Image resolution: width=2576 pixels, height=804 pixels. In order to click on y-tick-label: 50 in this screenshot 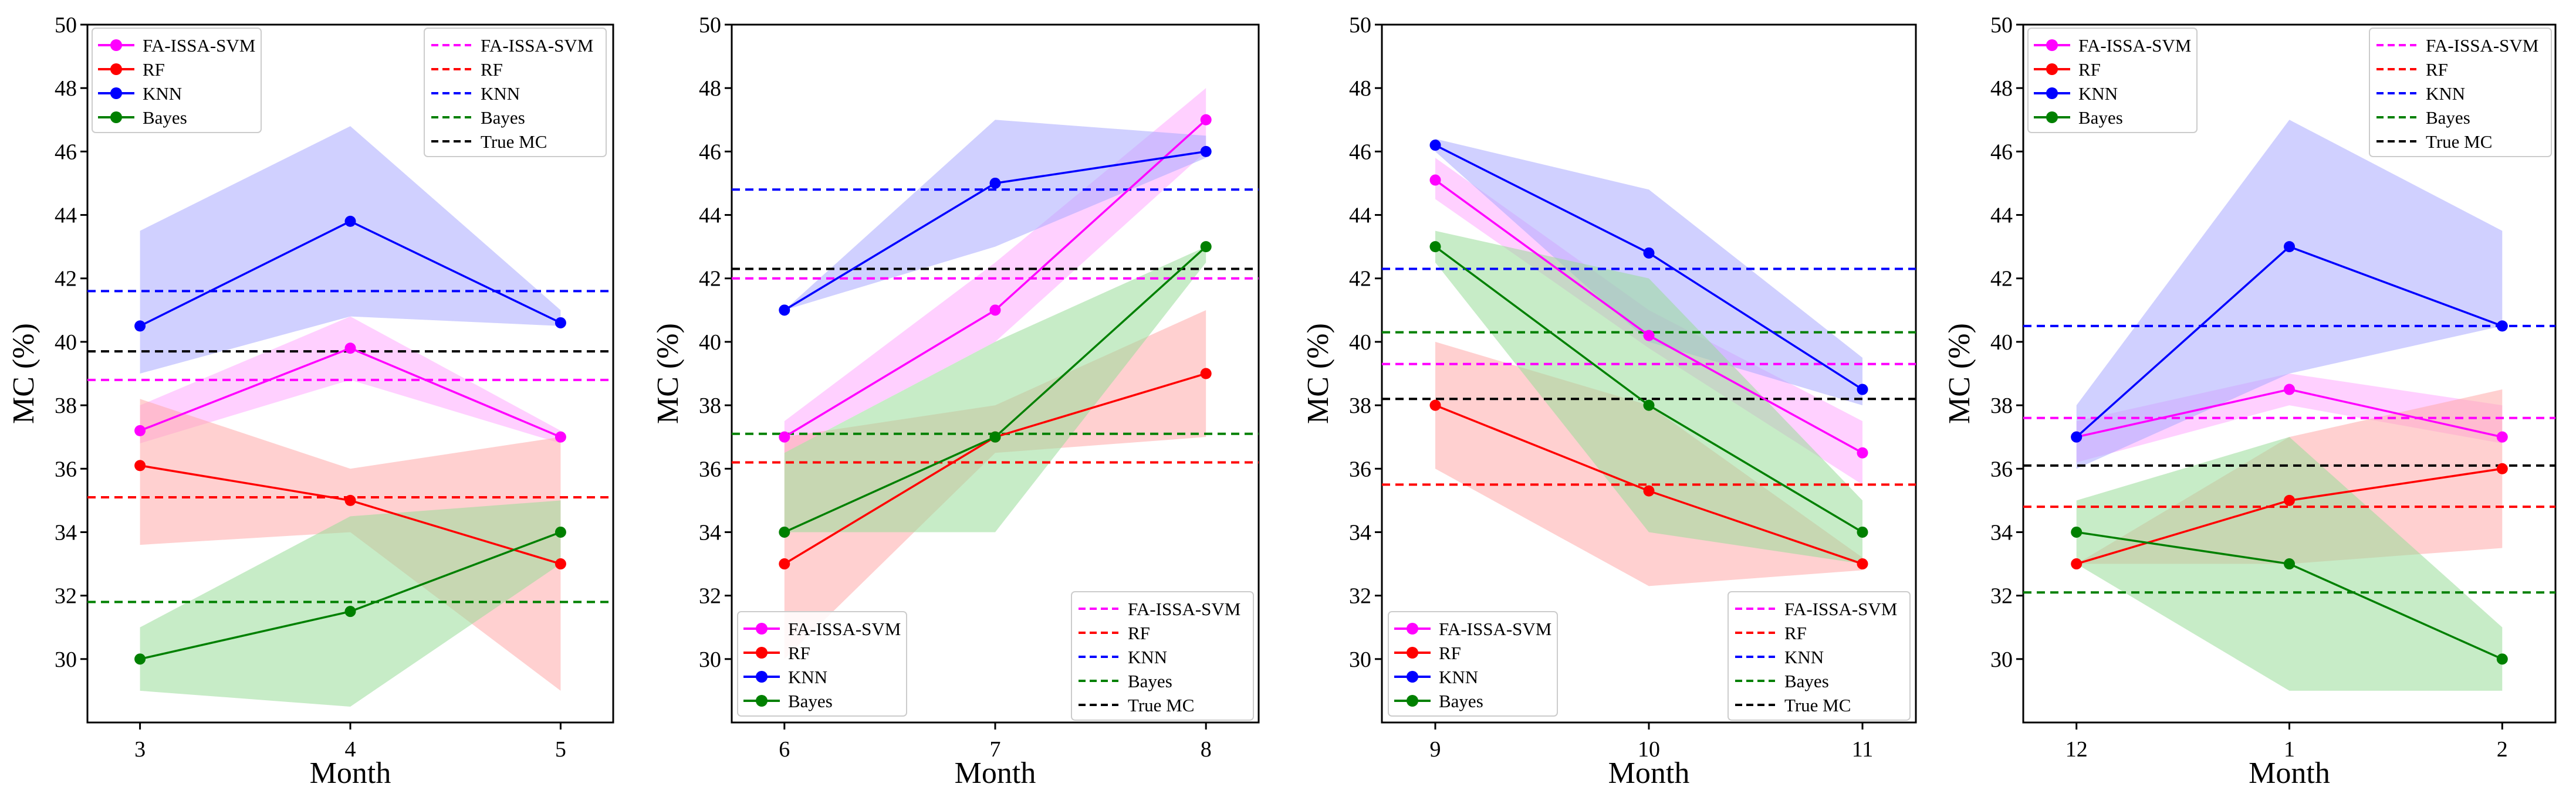, I will do `click(66, 25)`.